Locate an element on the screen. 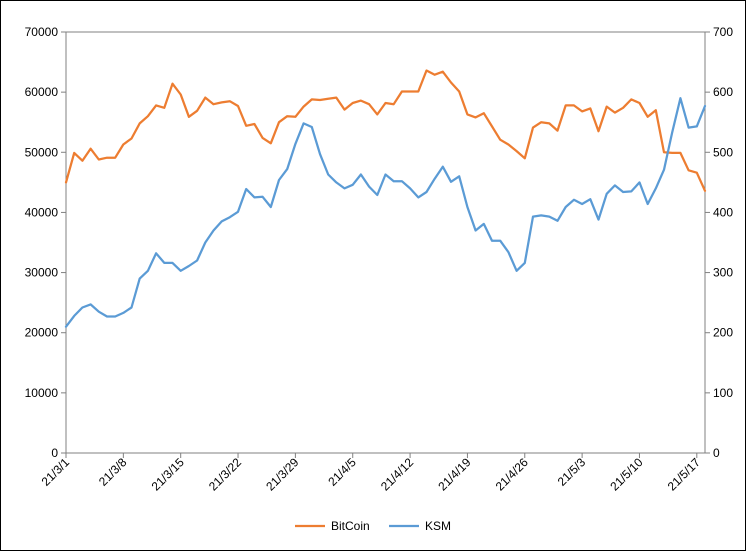 The width and height of the screenshot is (746, 551). y2-tick-label: 0 is located at coordinates (716, 453).